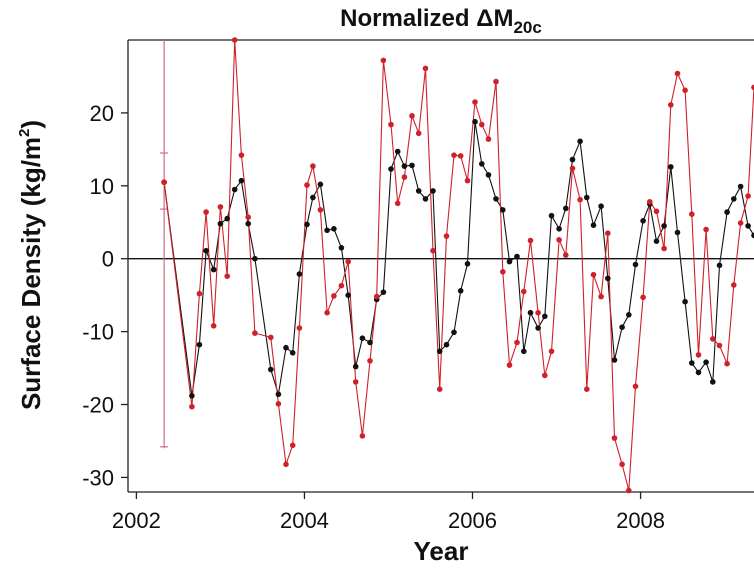  Describe the element at coordinates (102, 113) in the screenshot. I see `y-tick-label: 20` at that location.